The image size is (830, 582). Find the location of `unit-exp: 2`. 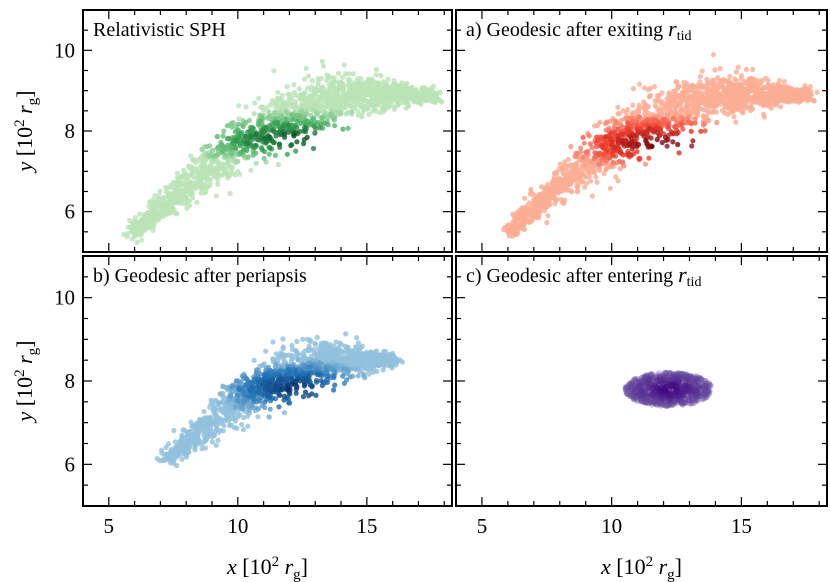

unit-exp: 2 is located at coordinates (20, 123).